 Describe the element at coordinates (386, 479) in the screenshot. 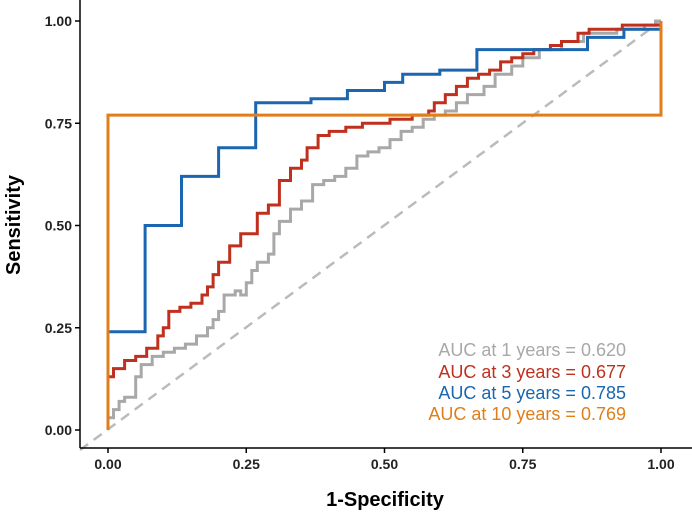

I see `x-axis: 0.00 0.25 0.50 0.75 1.00 1-Specificity` at that location.